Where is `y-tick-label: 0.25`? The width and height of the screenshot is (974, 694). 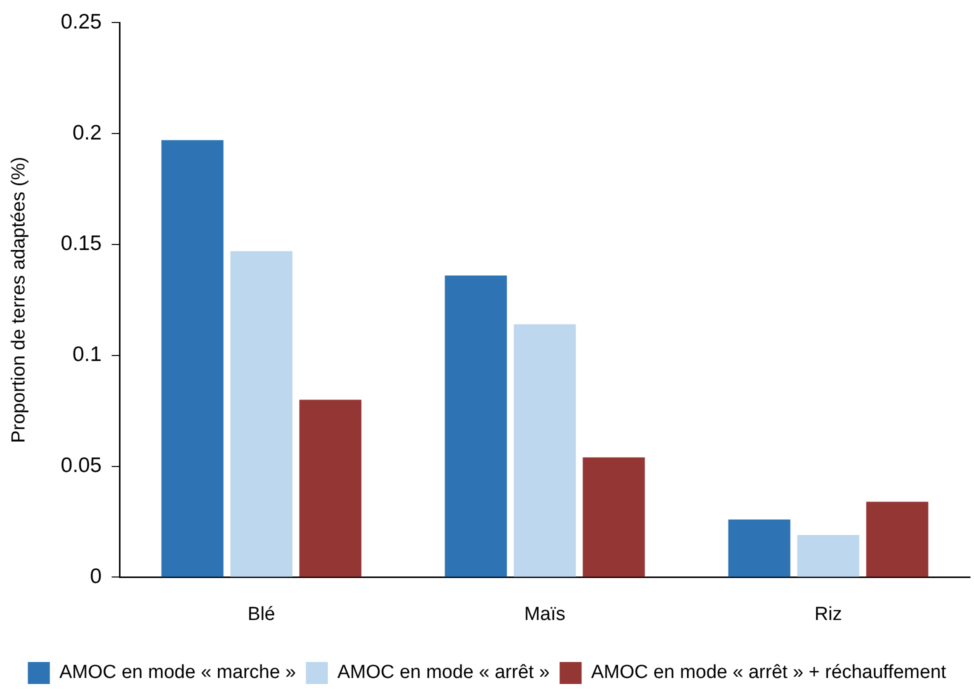
y-tick-label: 0.25 is located at coordinates (81, 22).